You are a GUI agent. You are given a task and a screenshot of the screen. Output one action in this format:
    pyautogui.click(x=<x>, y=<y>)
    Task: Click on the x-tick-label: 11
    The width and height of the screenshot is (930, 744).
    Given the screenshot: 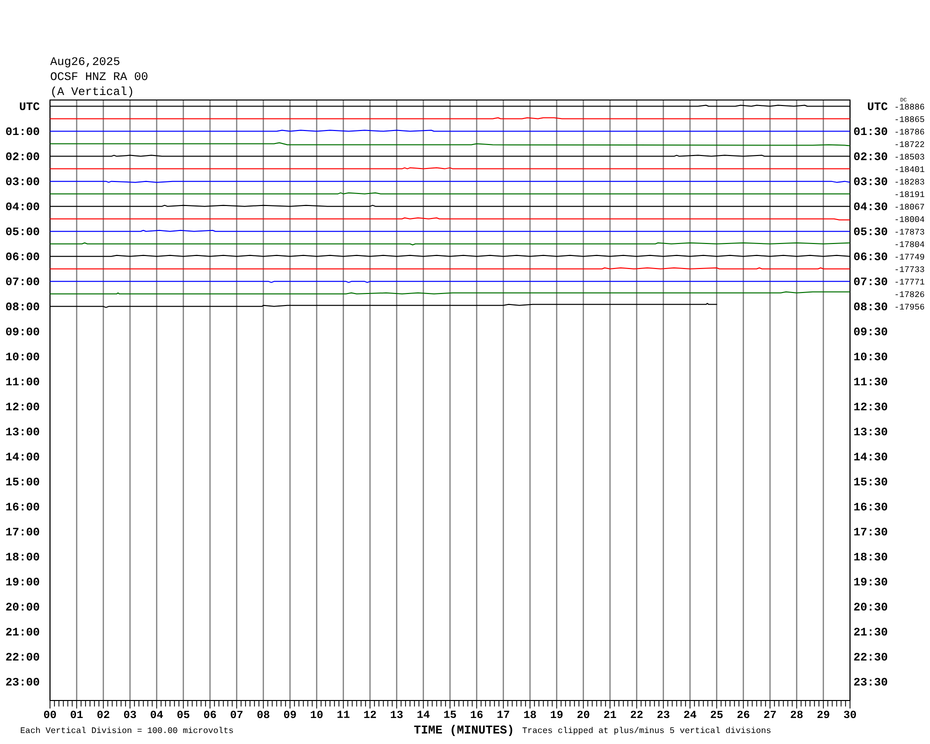 What is the action you would take?
    pyautogui.click(x=343, y=714)
    